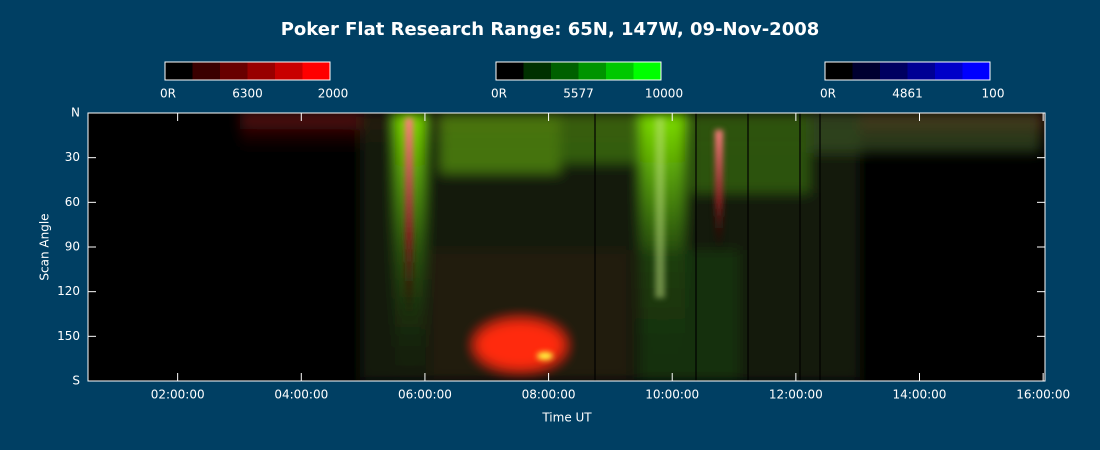 The height and width of the screenshot is (450, 1100). What do you see at coordinates (920, 395) in the screenshot?
I see `x-tick-label: 14:00:00` at bounding box center [920, 395].